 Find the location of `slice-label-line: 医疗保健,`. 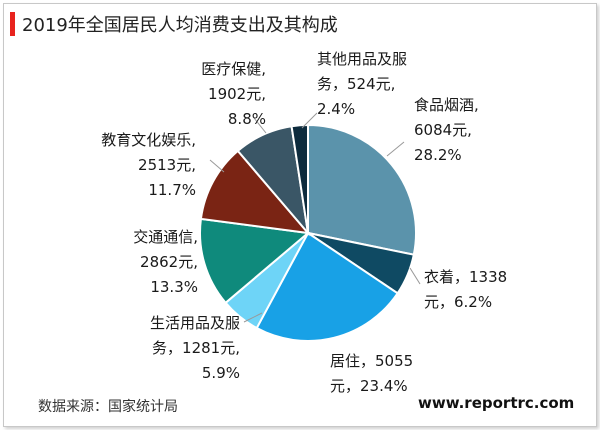

slice-label-line: 医疗保健, is located at coordinates (233, 69).